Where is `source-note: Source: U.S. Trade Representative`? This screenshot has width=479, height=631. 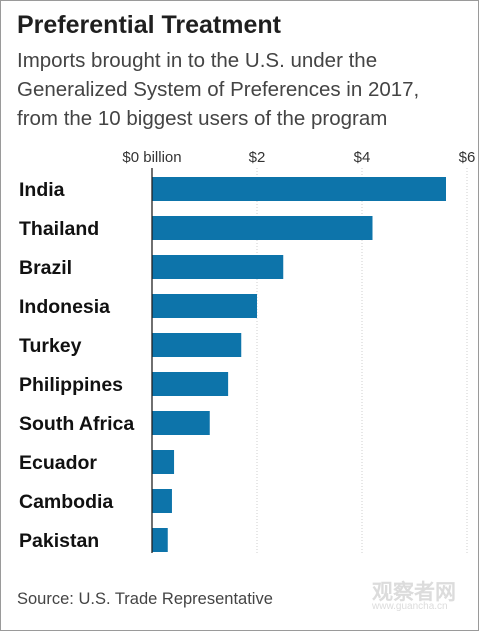
source-note: Source: U.S. Trade Representative is located at coordinates (145, 599).